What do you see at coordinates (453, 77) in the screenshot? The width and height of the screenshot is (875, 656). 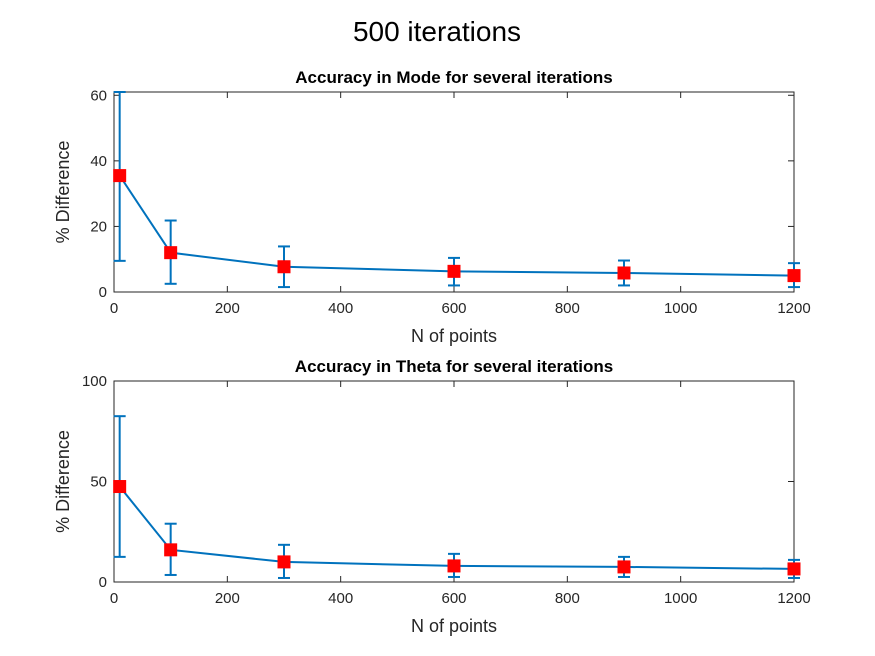 I see `subplot-title: Accuracy in Mode for several iterations` at bounding box center [453, 77].